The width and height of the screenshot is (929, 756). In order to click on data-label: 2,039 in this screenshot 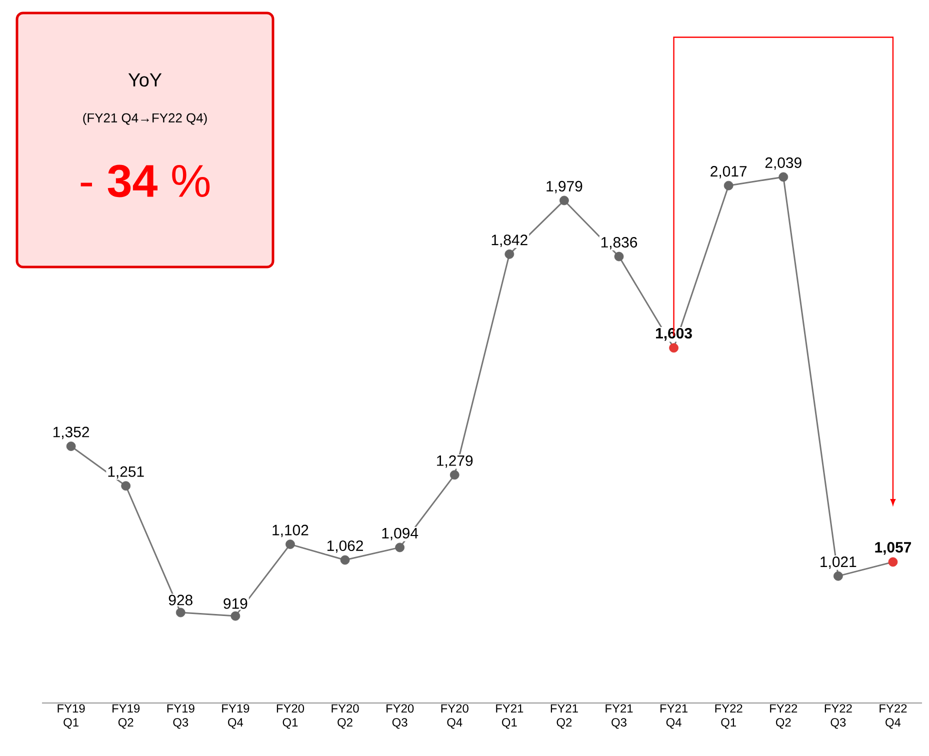, I will do `click(783, 163)`.